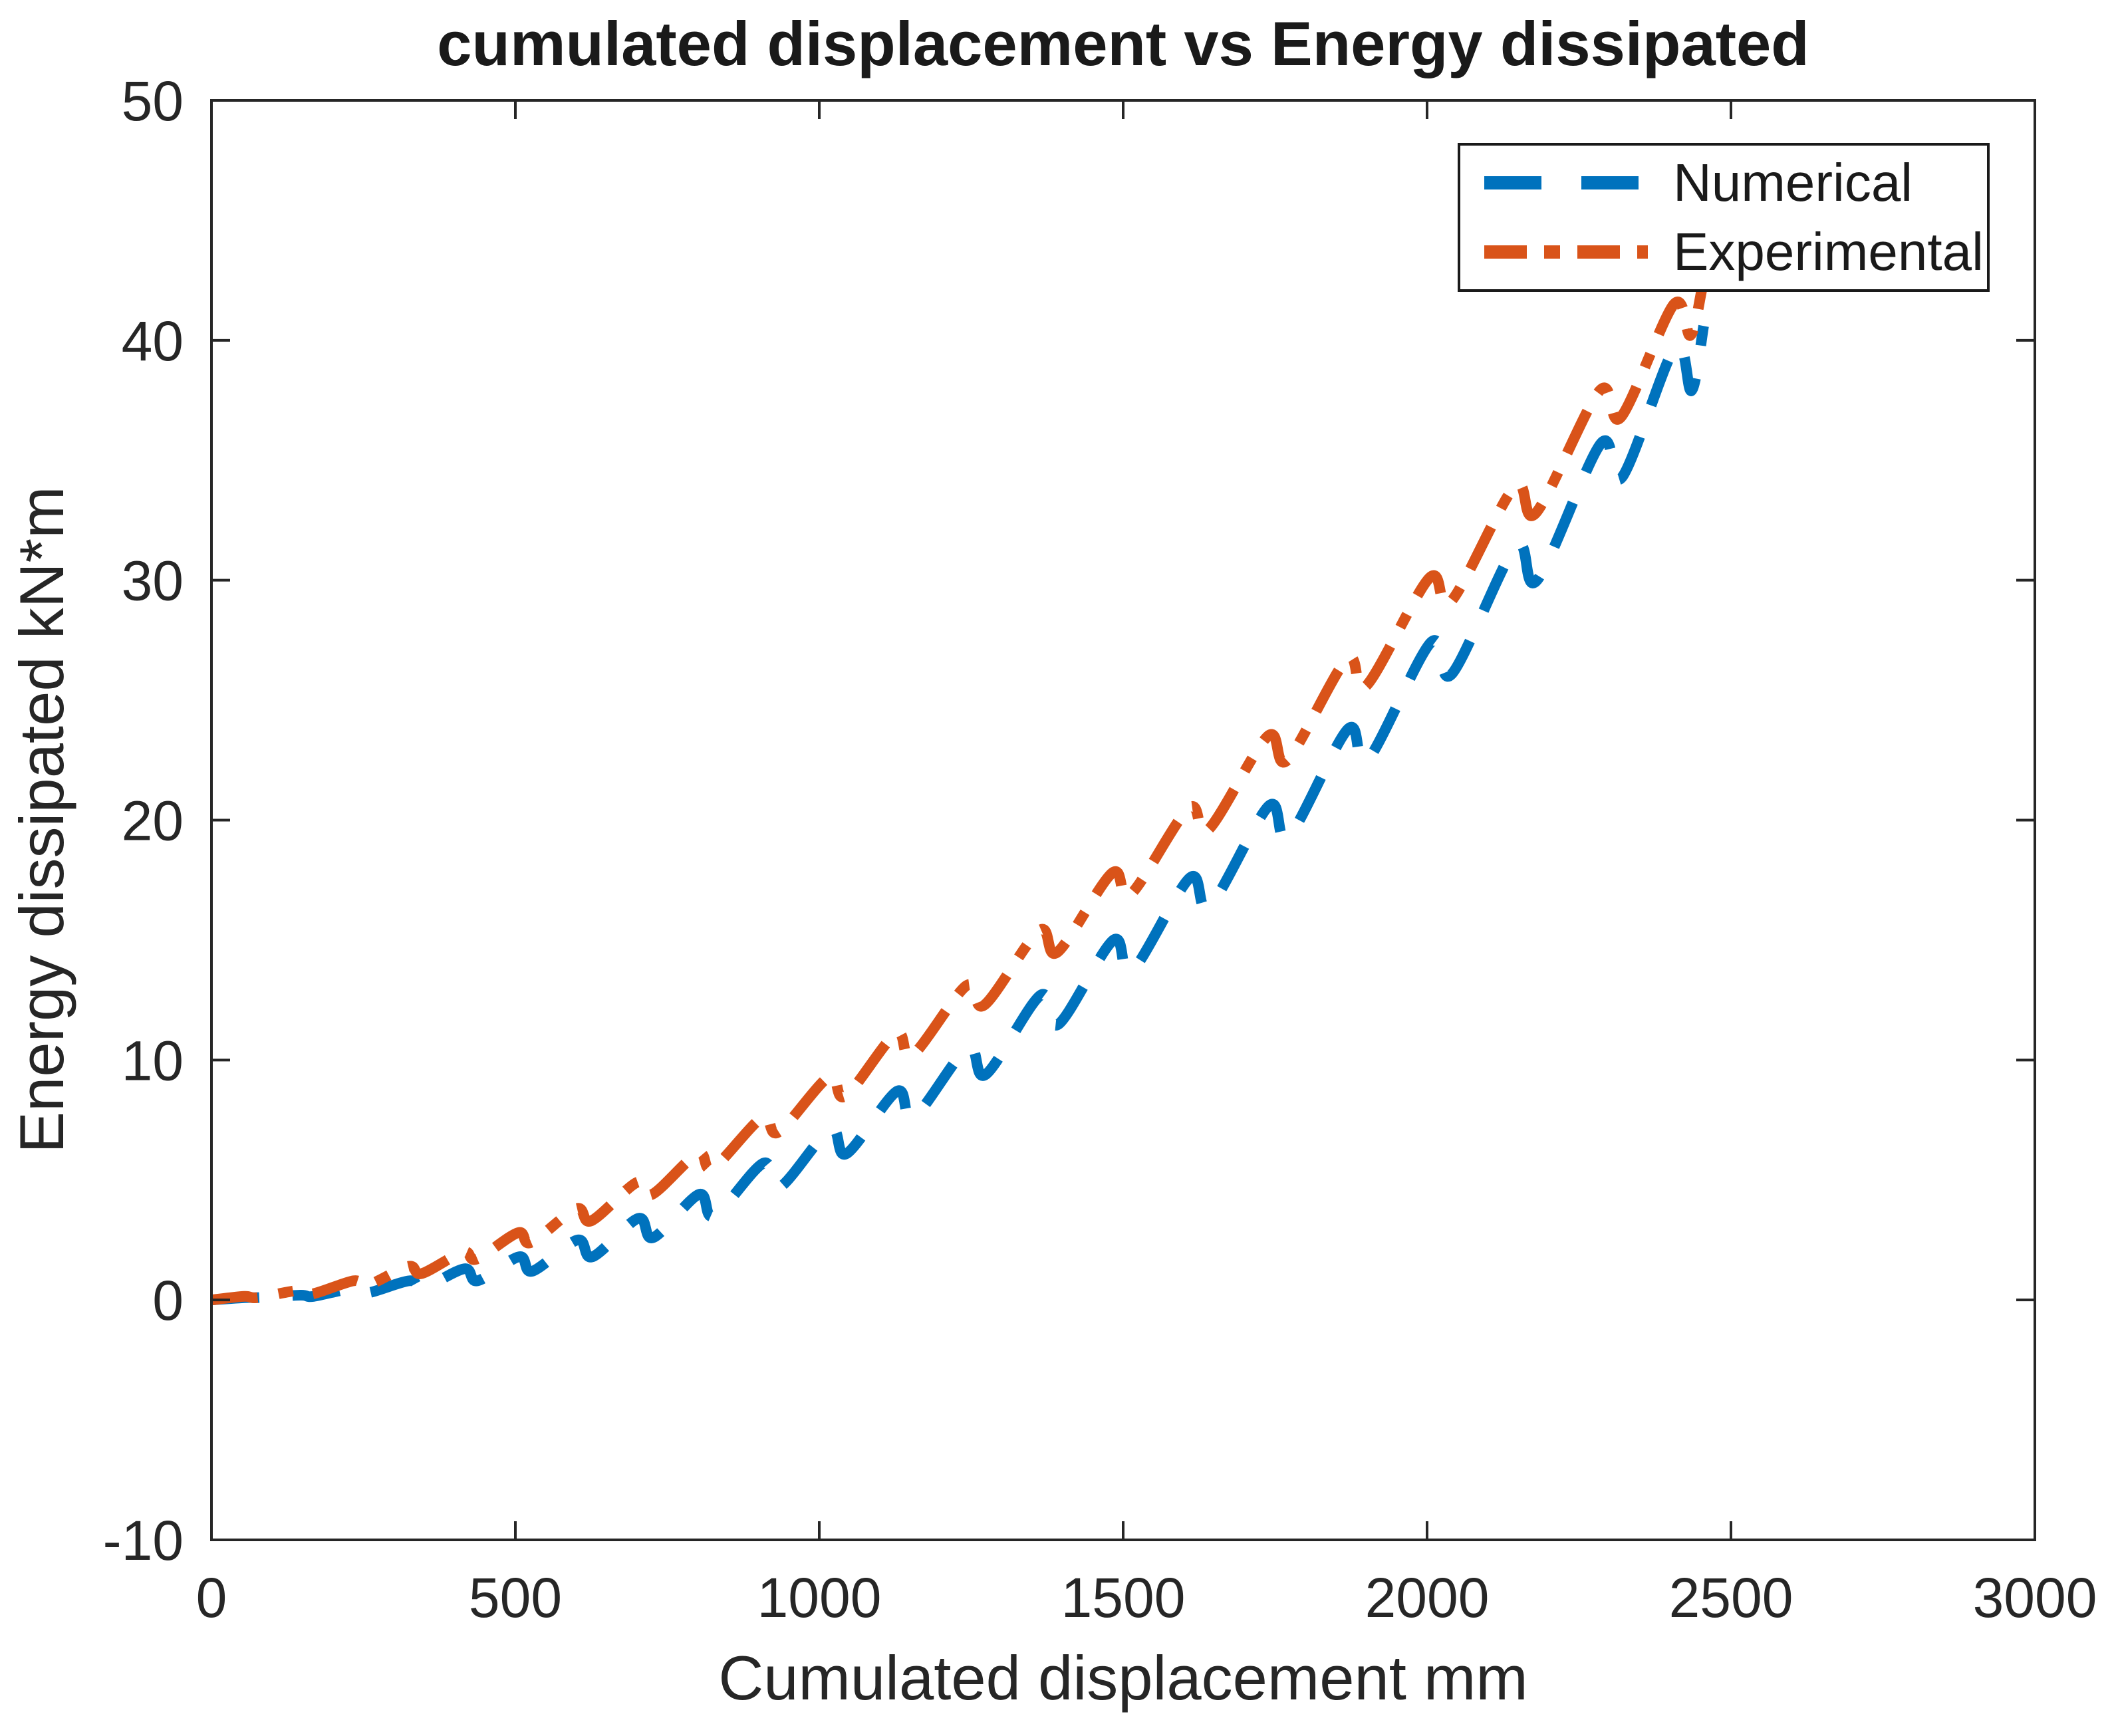  I want to click on y-tick-label: 30, so click(153, 581).